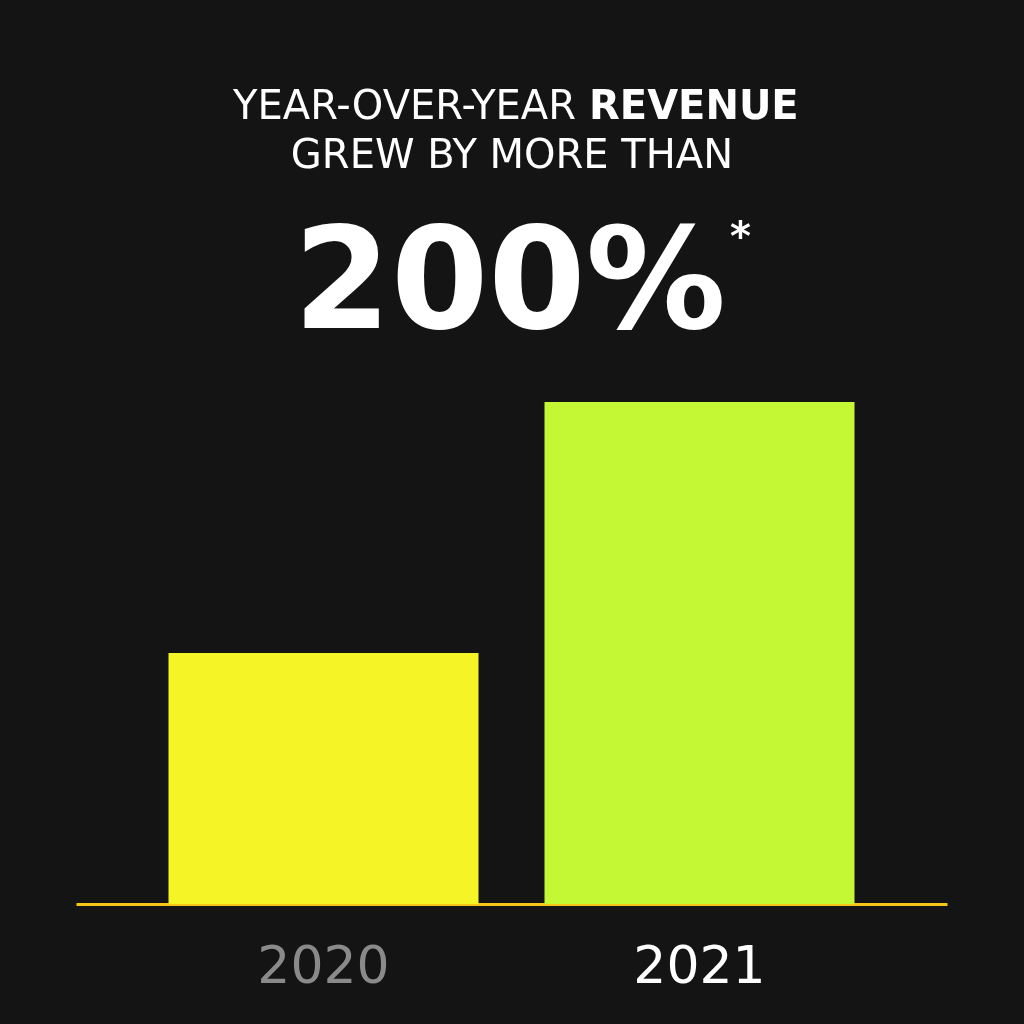  I want to click on x-tick-label: 2020, so click(323, 964).